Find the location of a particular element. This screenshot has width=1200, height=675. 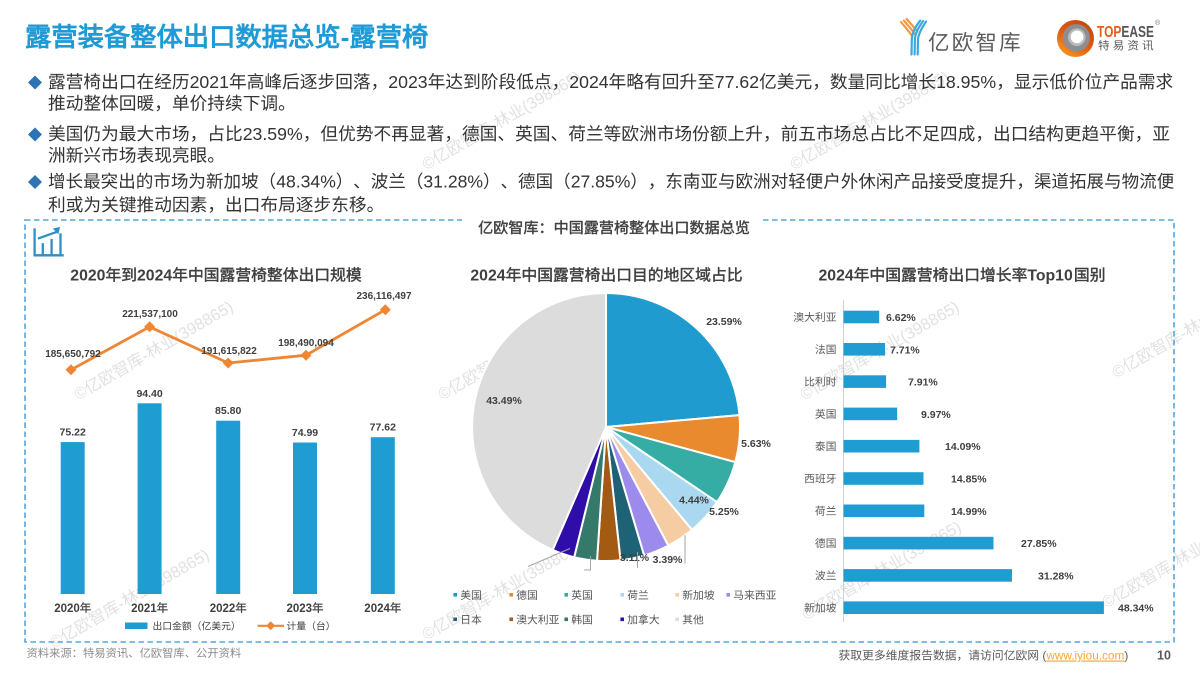

svg-text: 10 is located at coordinates (1164, 656).